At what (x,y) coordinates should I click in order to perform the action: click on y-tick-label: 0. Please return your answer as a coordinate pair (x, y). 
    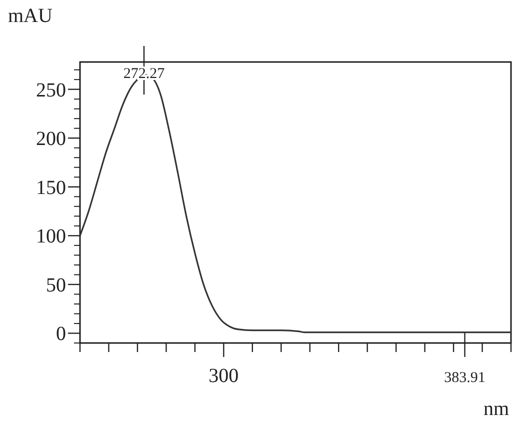
    Looking at the image, I should click on (61, 334).